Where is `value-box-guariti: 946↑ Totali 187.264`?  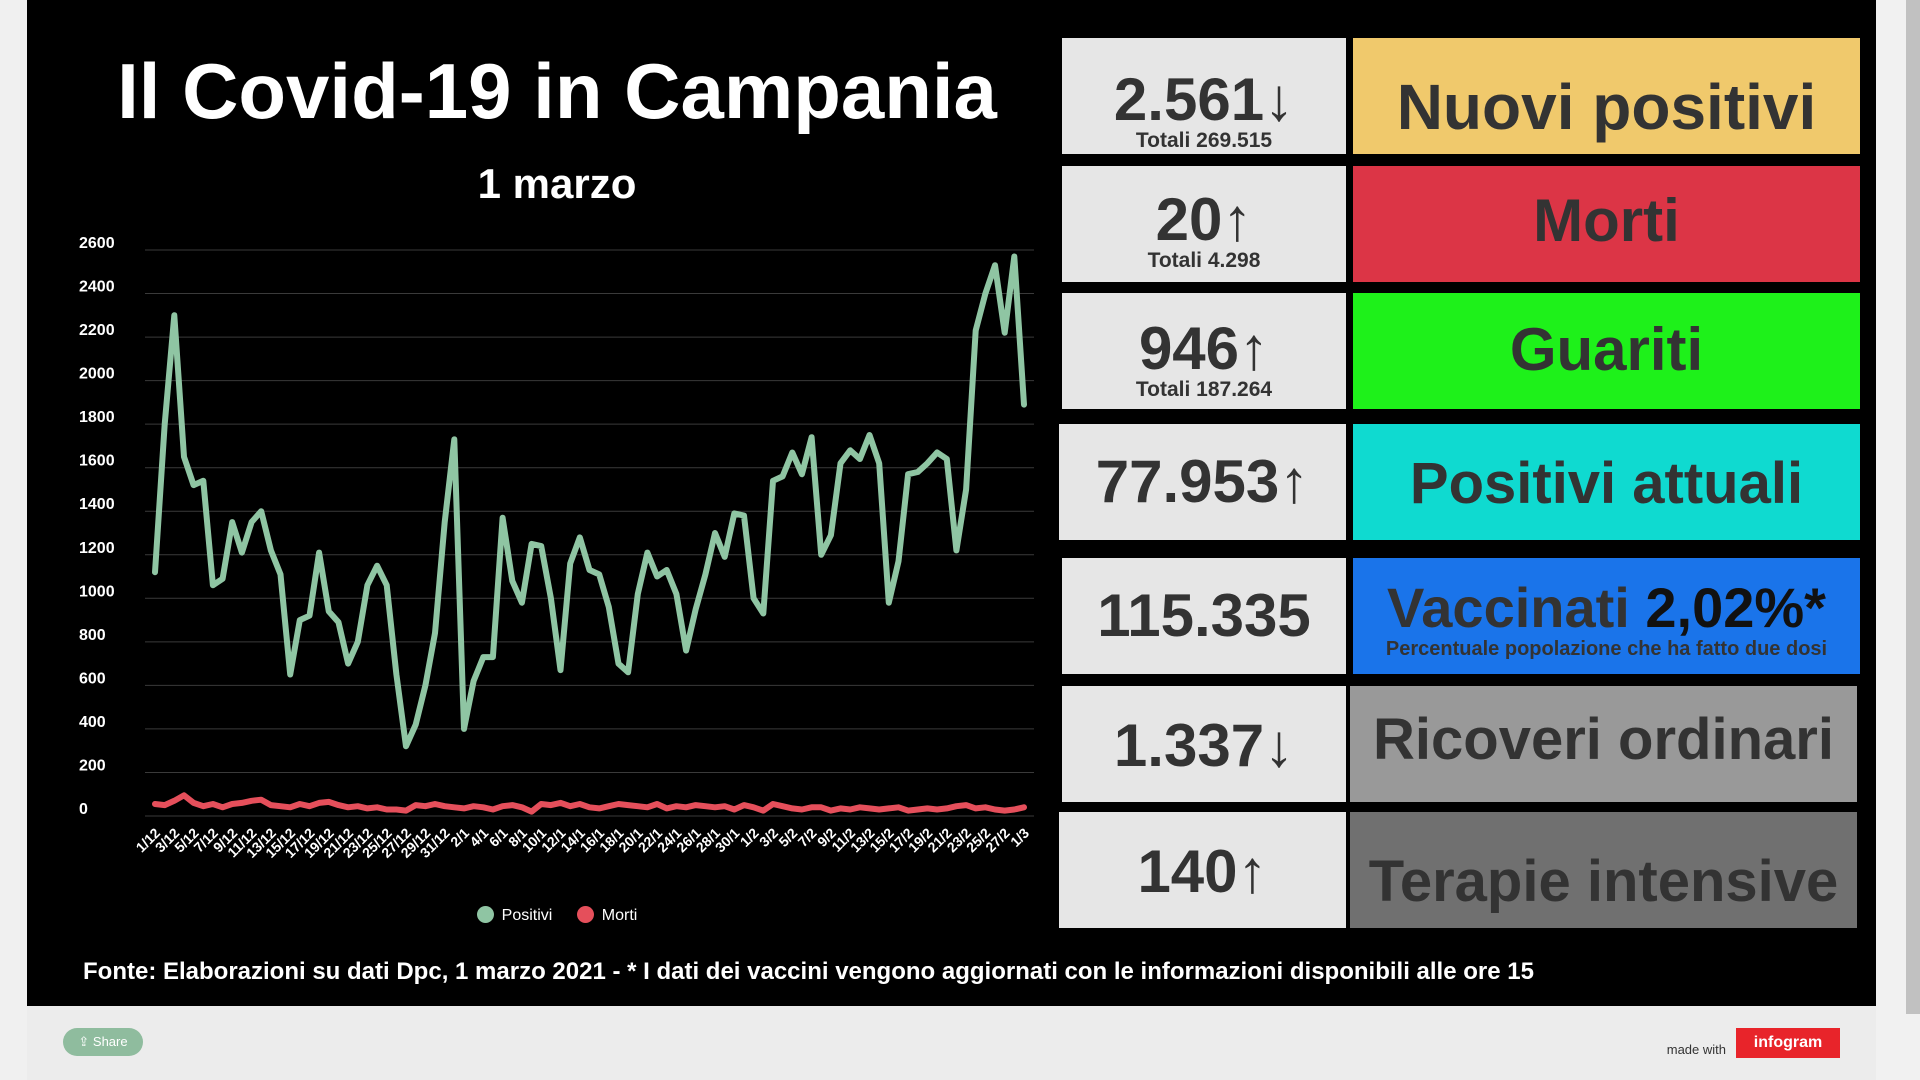
value-box-guariti: 946↑ Totali 187.264 is located at coordinates (1204, 351).